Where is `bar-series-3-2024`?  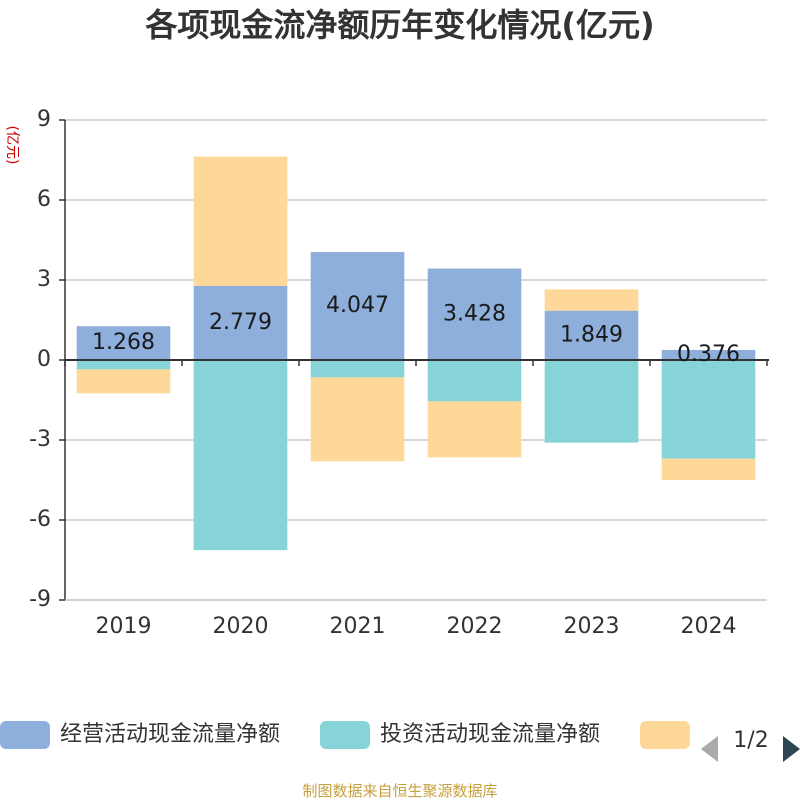
bar-series-3-2024 is located at coordinates (708, 469).